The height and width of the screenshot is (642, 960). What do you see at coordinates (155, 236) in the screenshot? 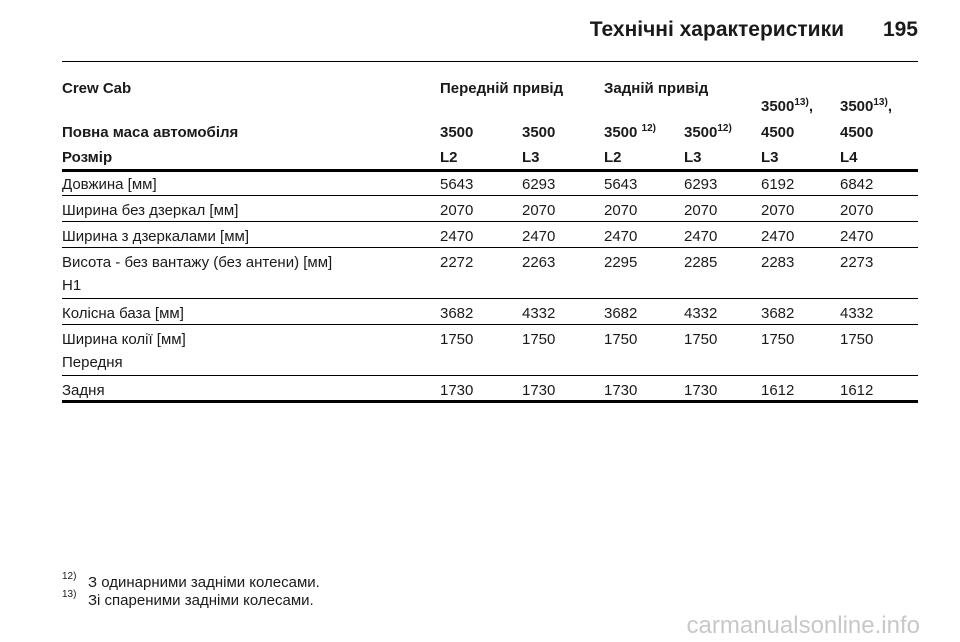
I see `row-label: Ширина з дзеркалами [мм]` at bounding box center [155, 236].